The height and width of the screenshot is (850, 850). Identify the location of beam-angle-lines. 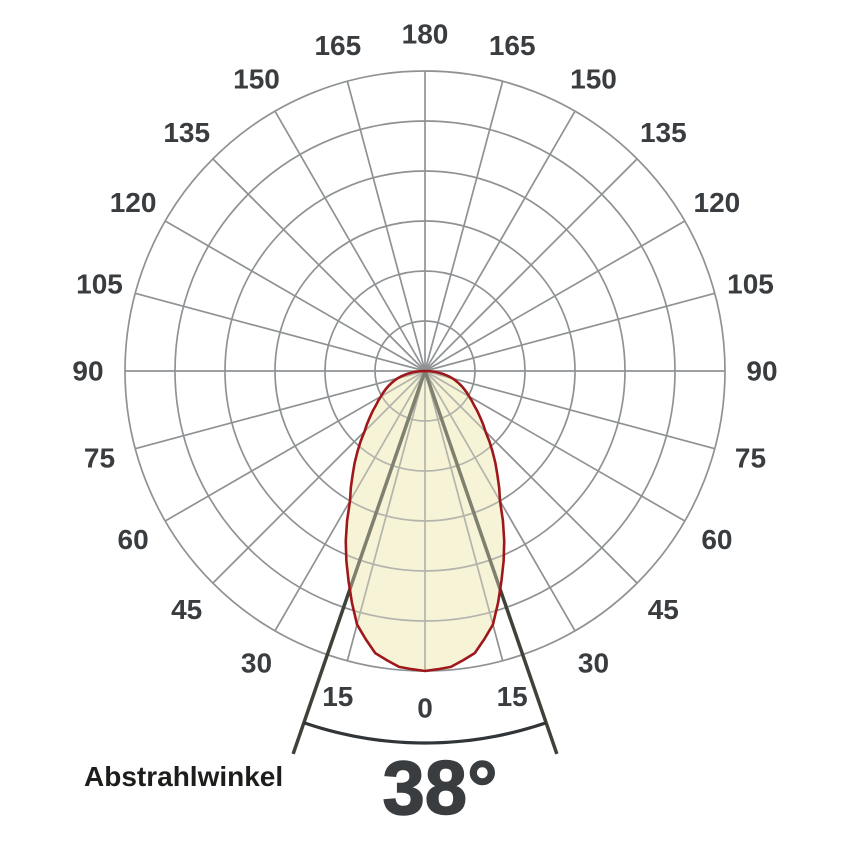
(425, 562).